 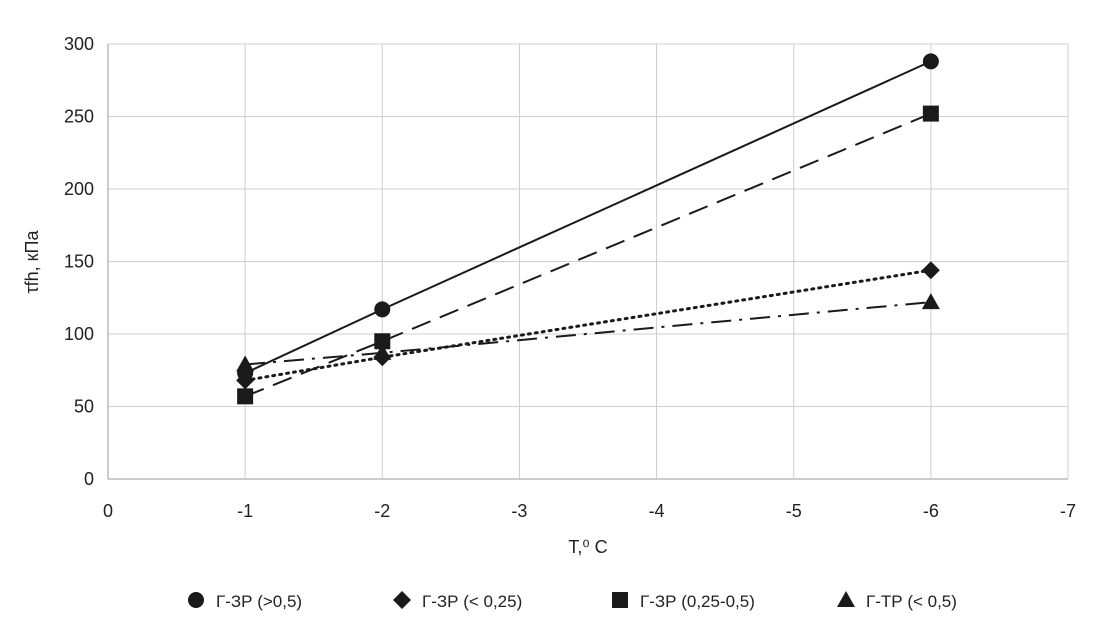 I want to click on y-axis-title: τfh, кПа, so click(x=32, y=262).